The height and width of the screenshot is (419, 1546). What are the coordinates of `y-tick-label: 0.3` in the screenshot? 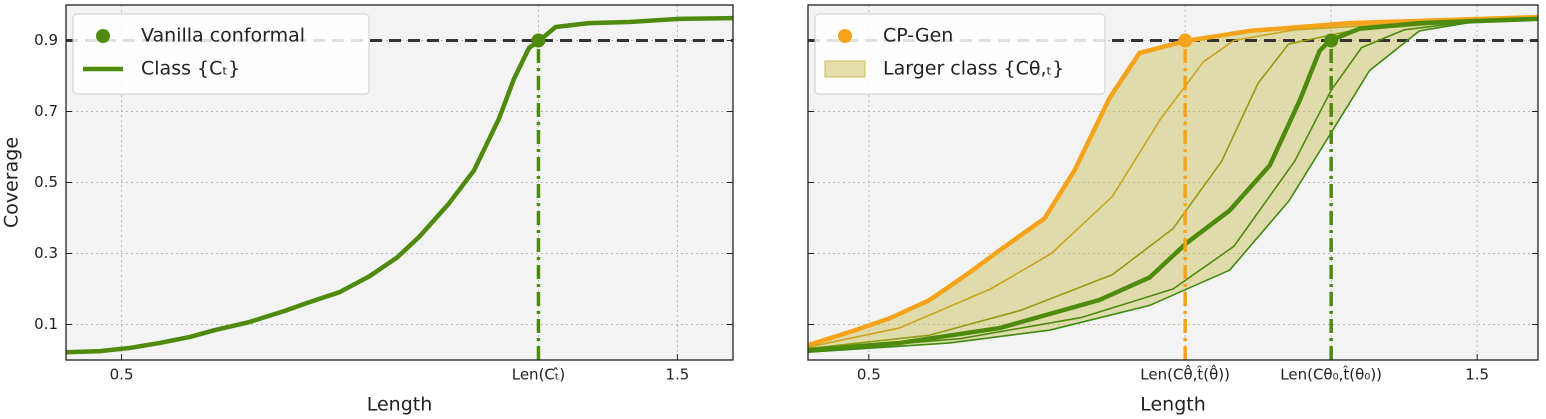 It's located at (46, 253).